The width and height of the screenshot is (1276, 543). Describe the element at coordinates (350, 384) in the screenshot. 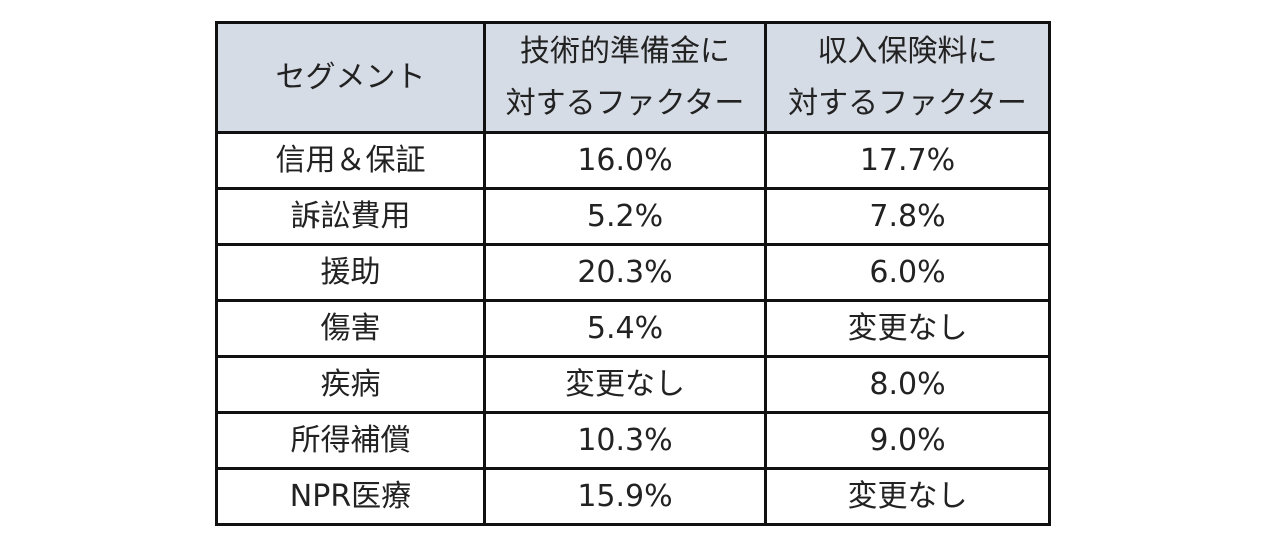

I see `cell-segment: 疾病` at that location.